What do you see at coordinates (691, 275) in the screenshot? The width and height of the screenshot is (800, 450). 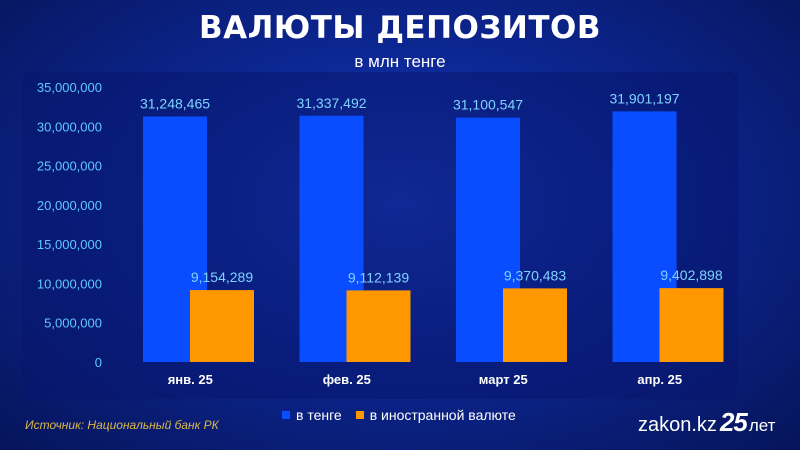 I see `value-label-foreign: 9,402,898` at bounding box center [691, 275].